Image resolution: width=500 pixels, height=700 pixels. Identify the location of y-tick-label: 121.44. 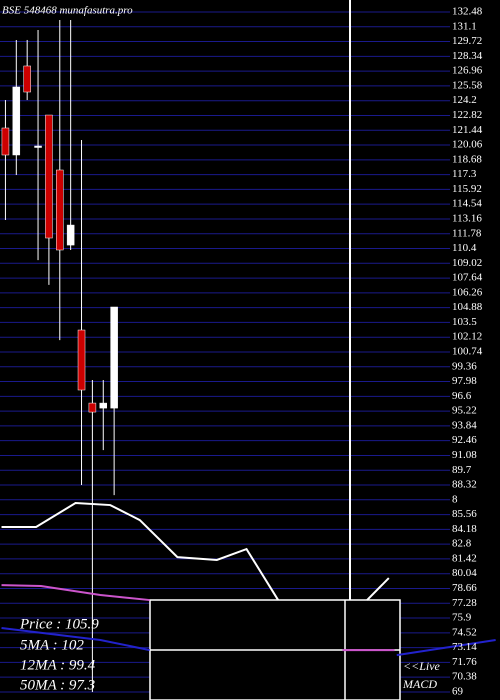
(467, 130).